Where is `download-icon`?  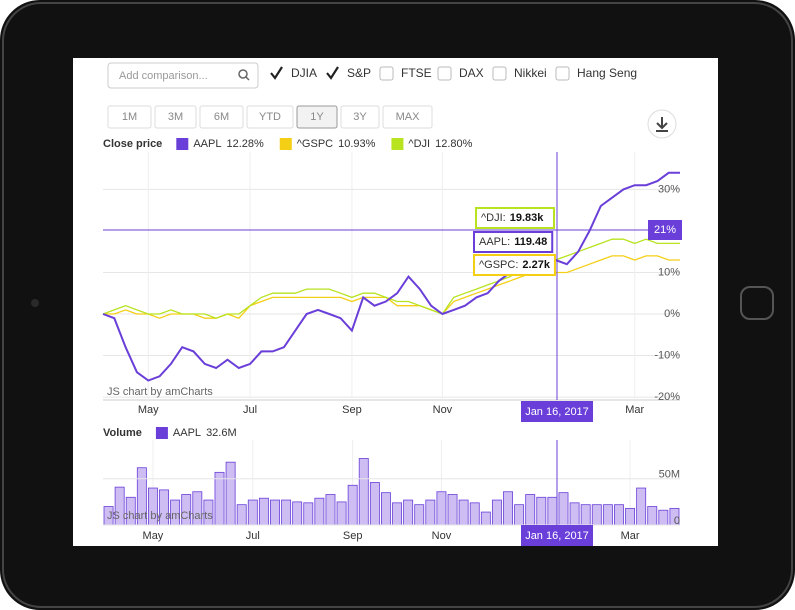 download-icon is located at coordinates (662, 124).